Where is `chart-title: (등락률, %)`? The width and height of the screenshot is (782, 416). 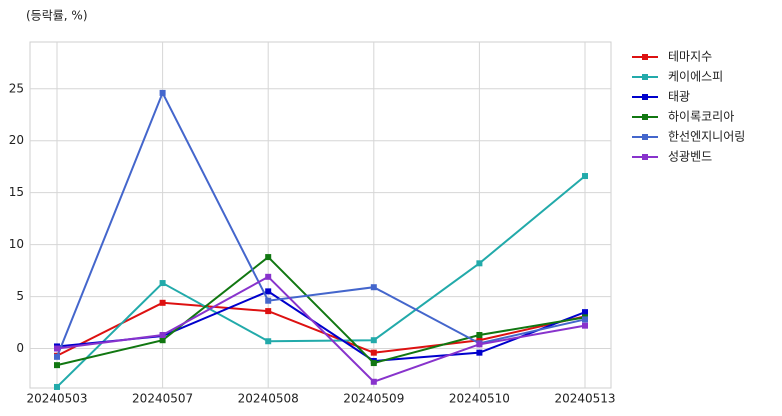 chart-title: (등락률, %) is located at coordinates (57, 16).